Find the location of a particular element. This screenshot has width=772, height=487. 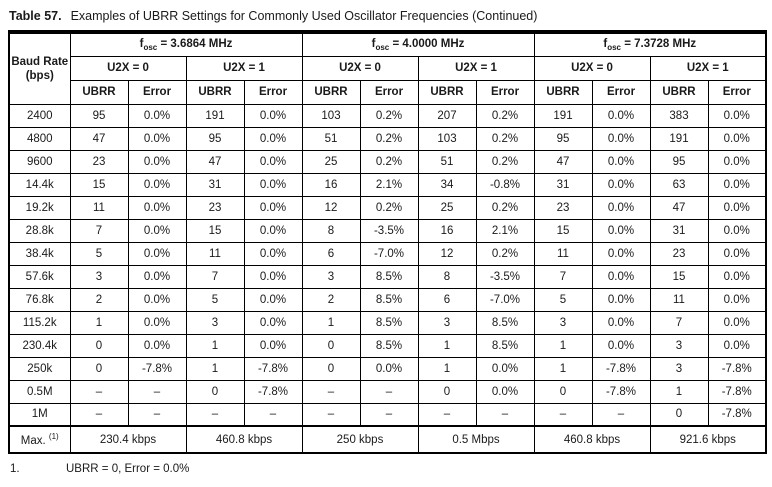

value-cell: 2.1% is located at coordinates (389, 184).